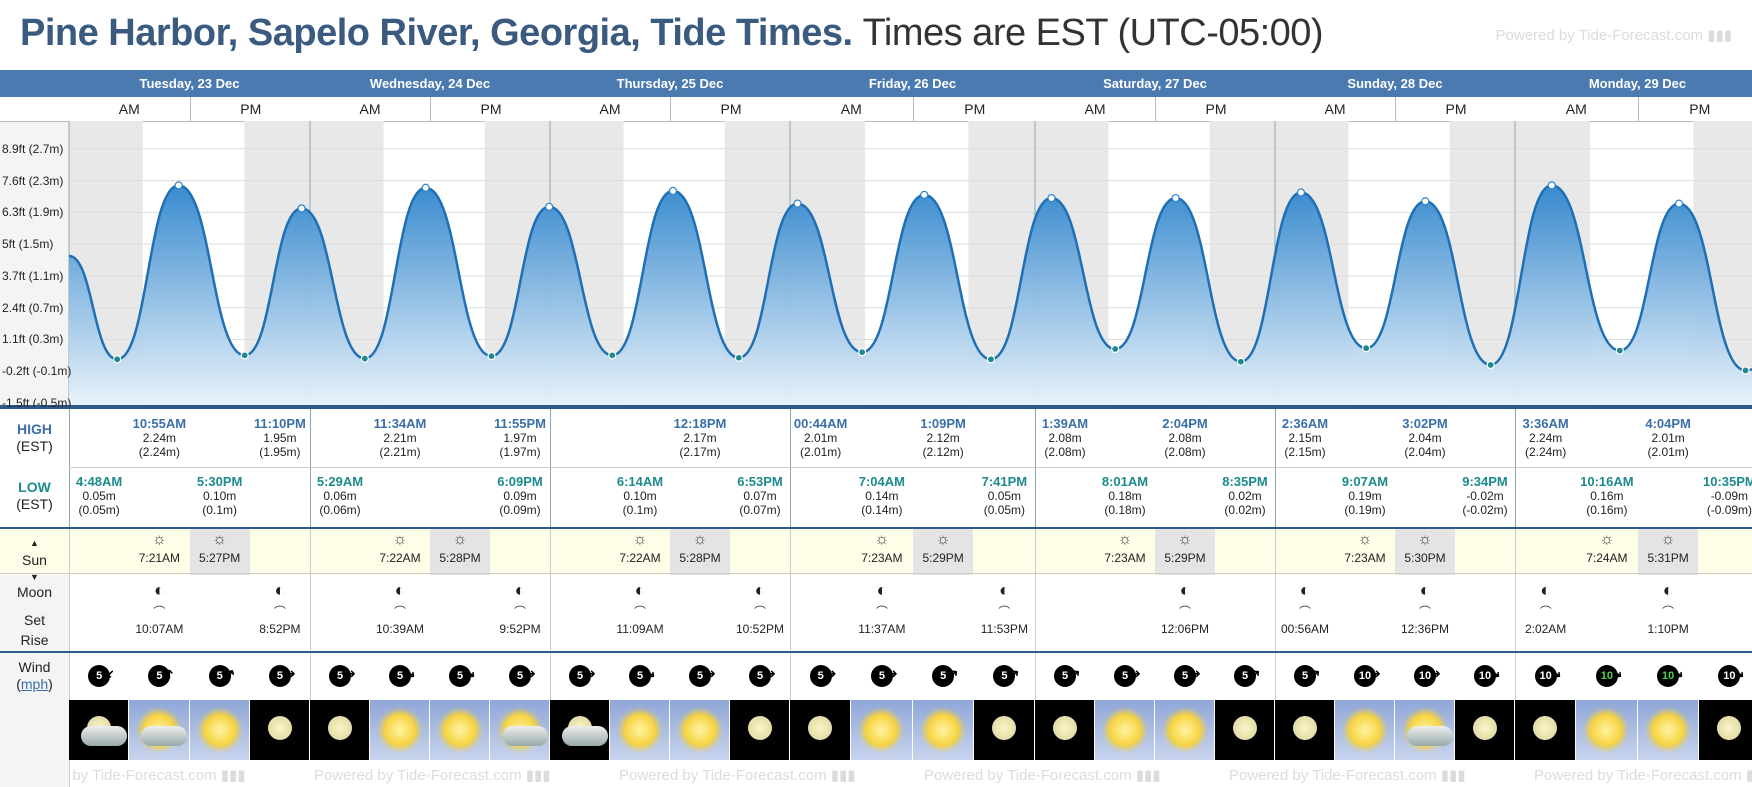 The image size is (1752, 787). I want to click on sun-row-label: ▲ Sun ▼, so click(34, 560).